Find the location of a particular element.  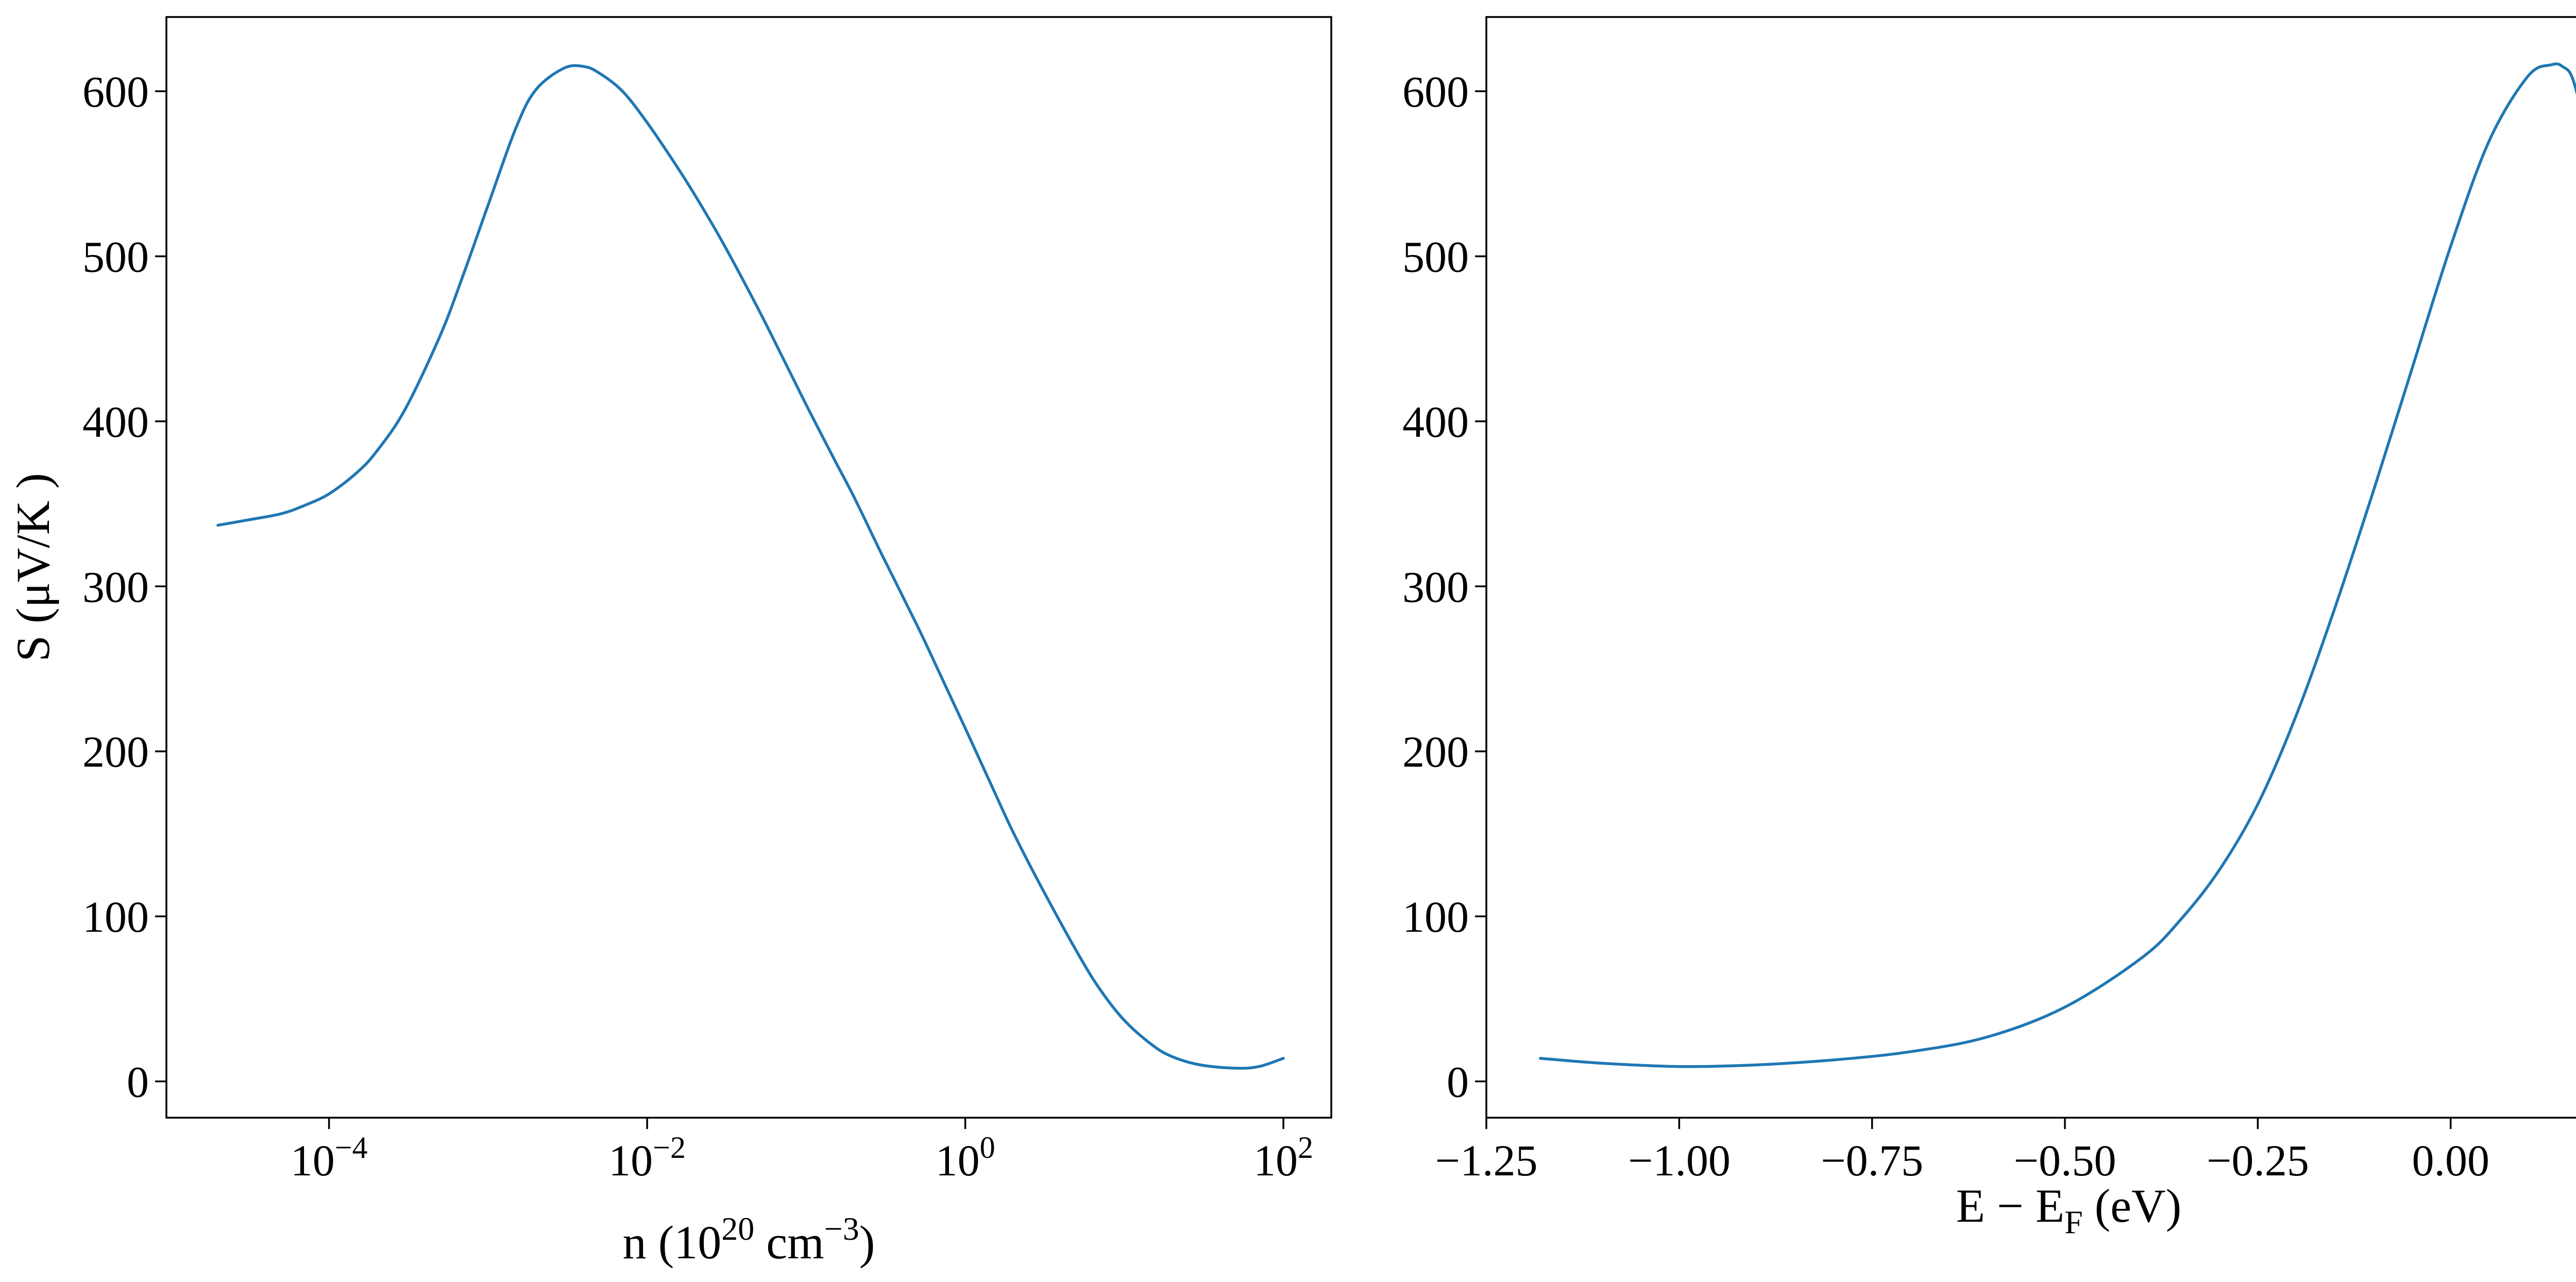

x-axis-label: n (1020 cm−3) is located at coordinates (749, 1239).